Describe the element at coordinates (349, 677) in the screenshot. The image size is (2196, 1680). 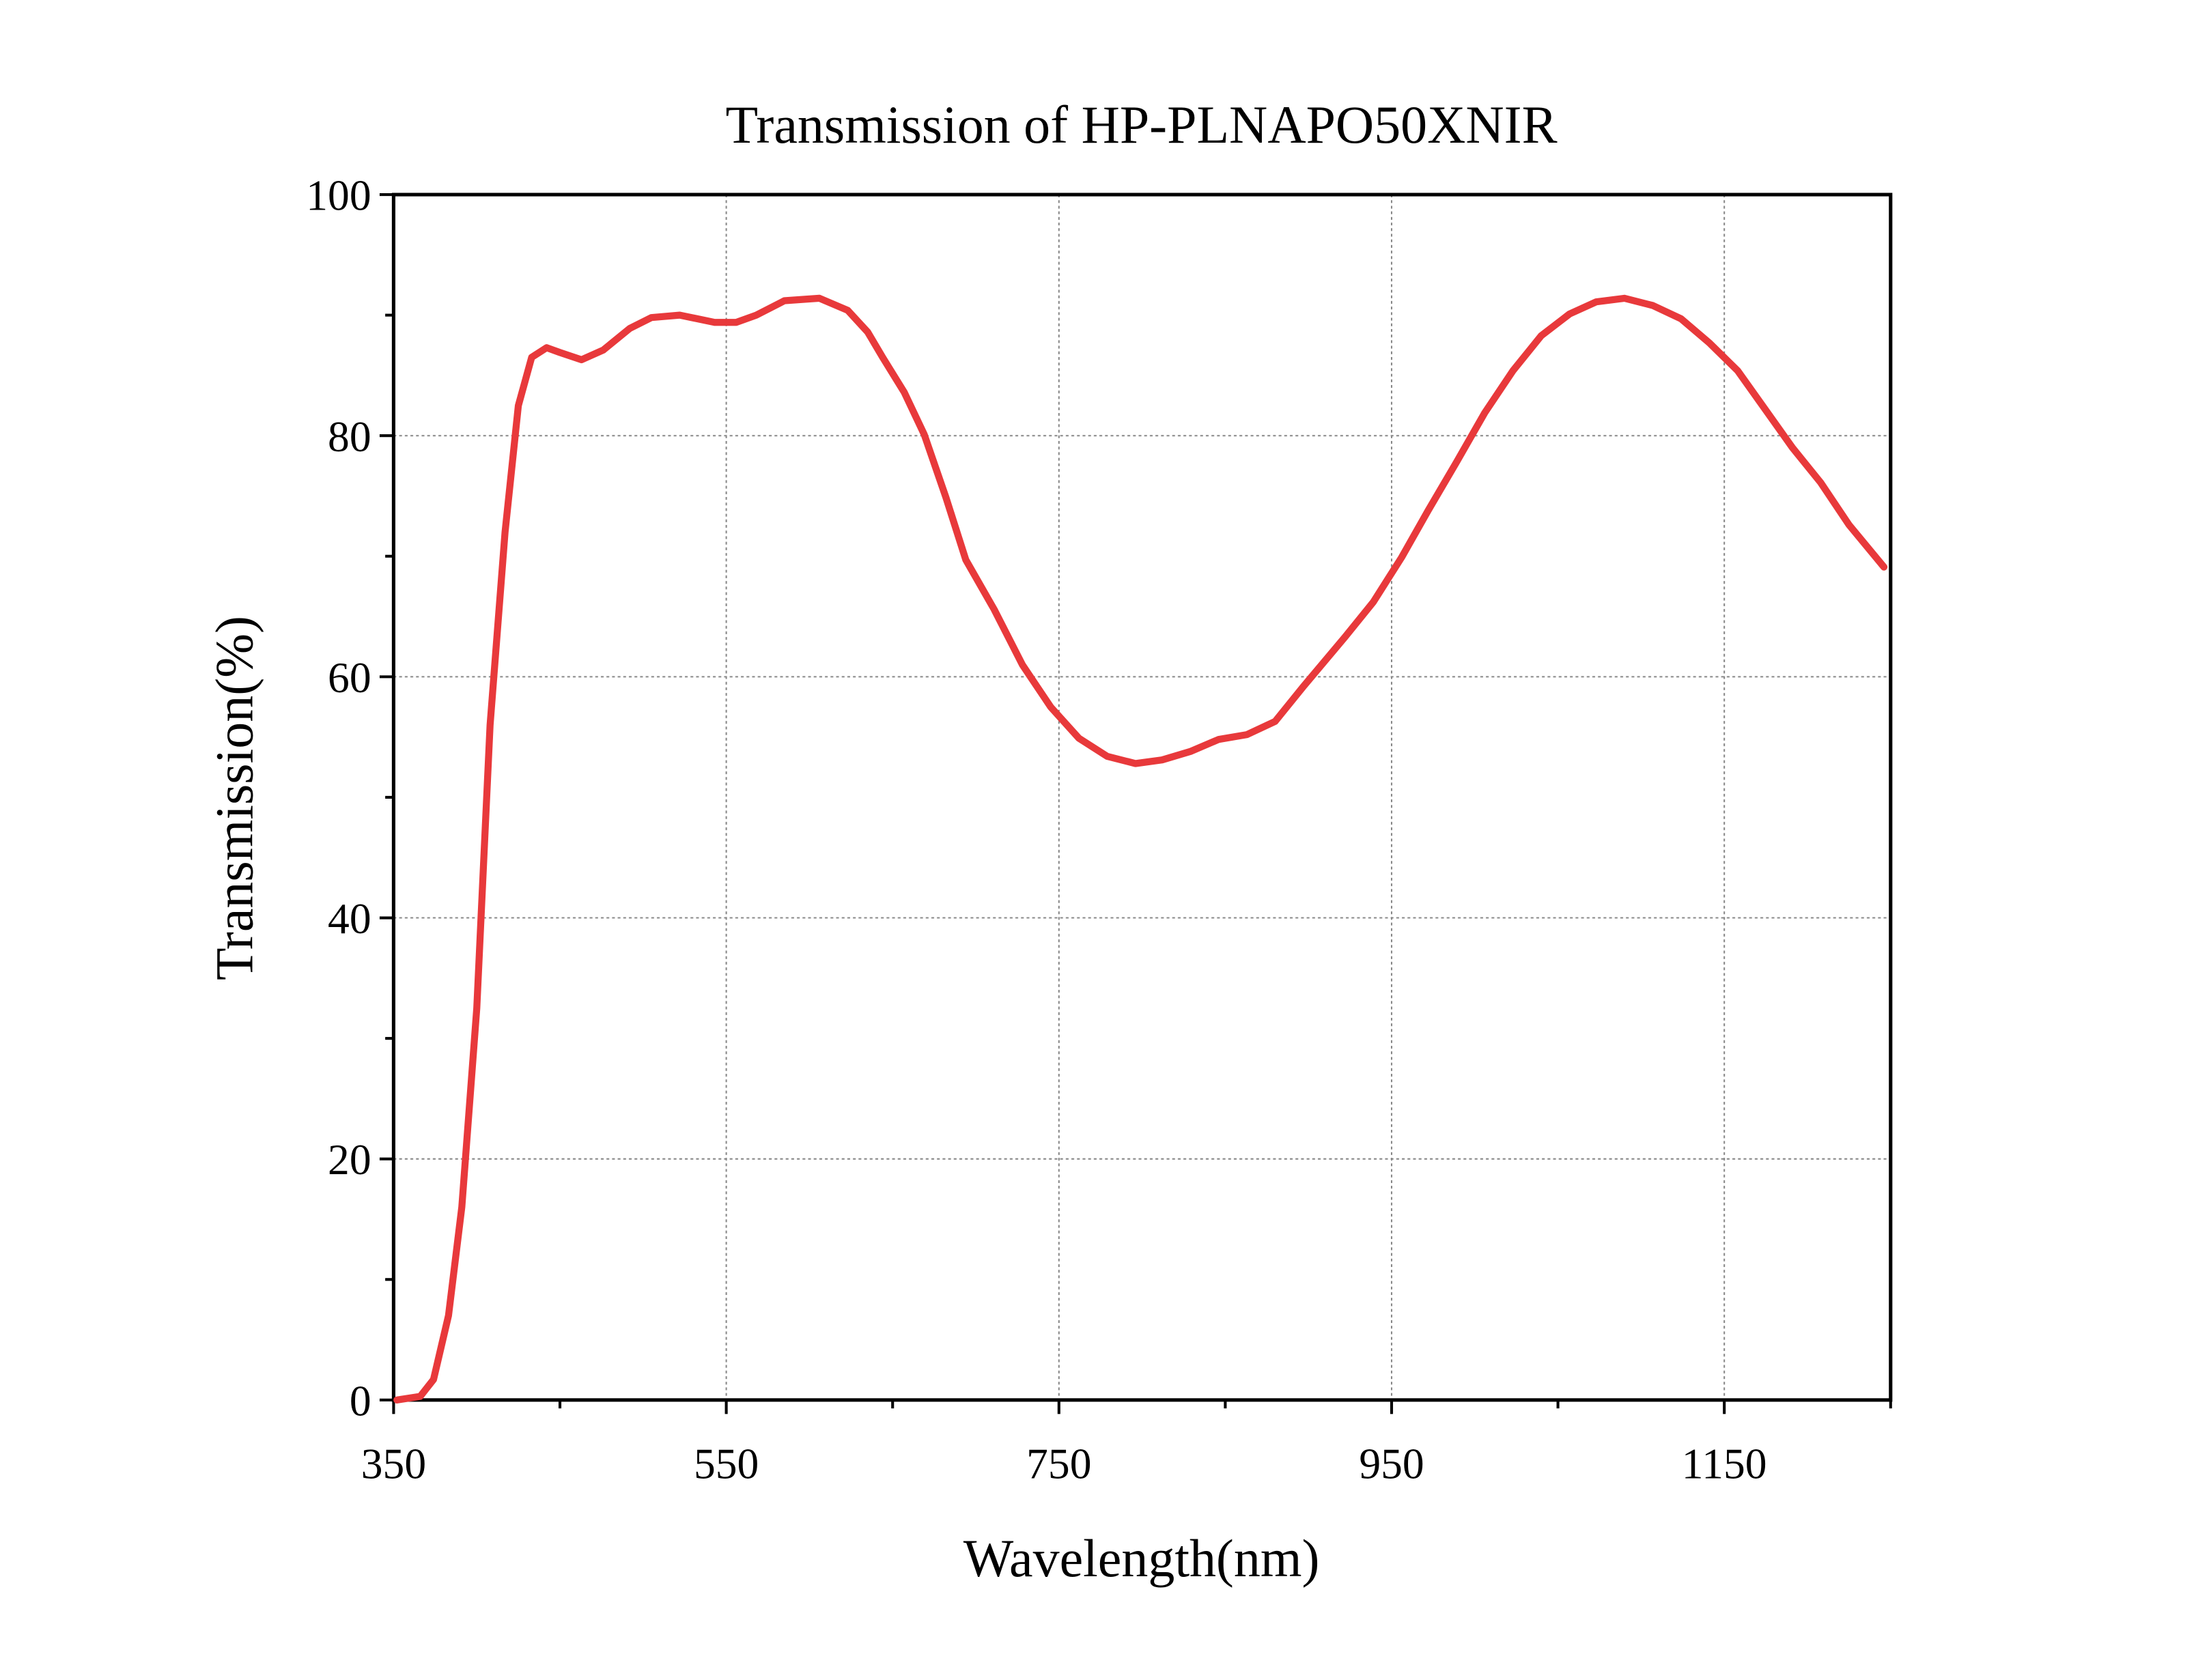
I see `y-tick-label: 60` at that location.